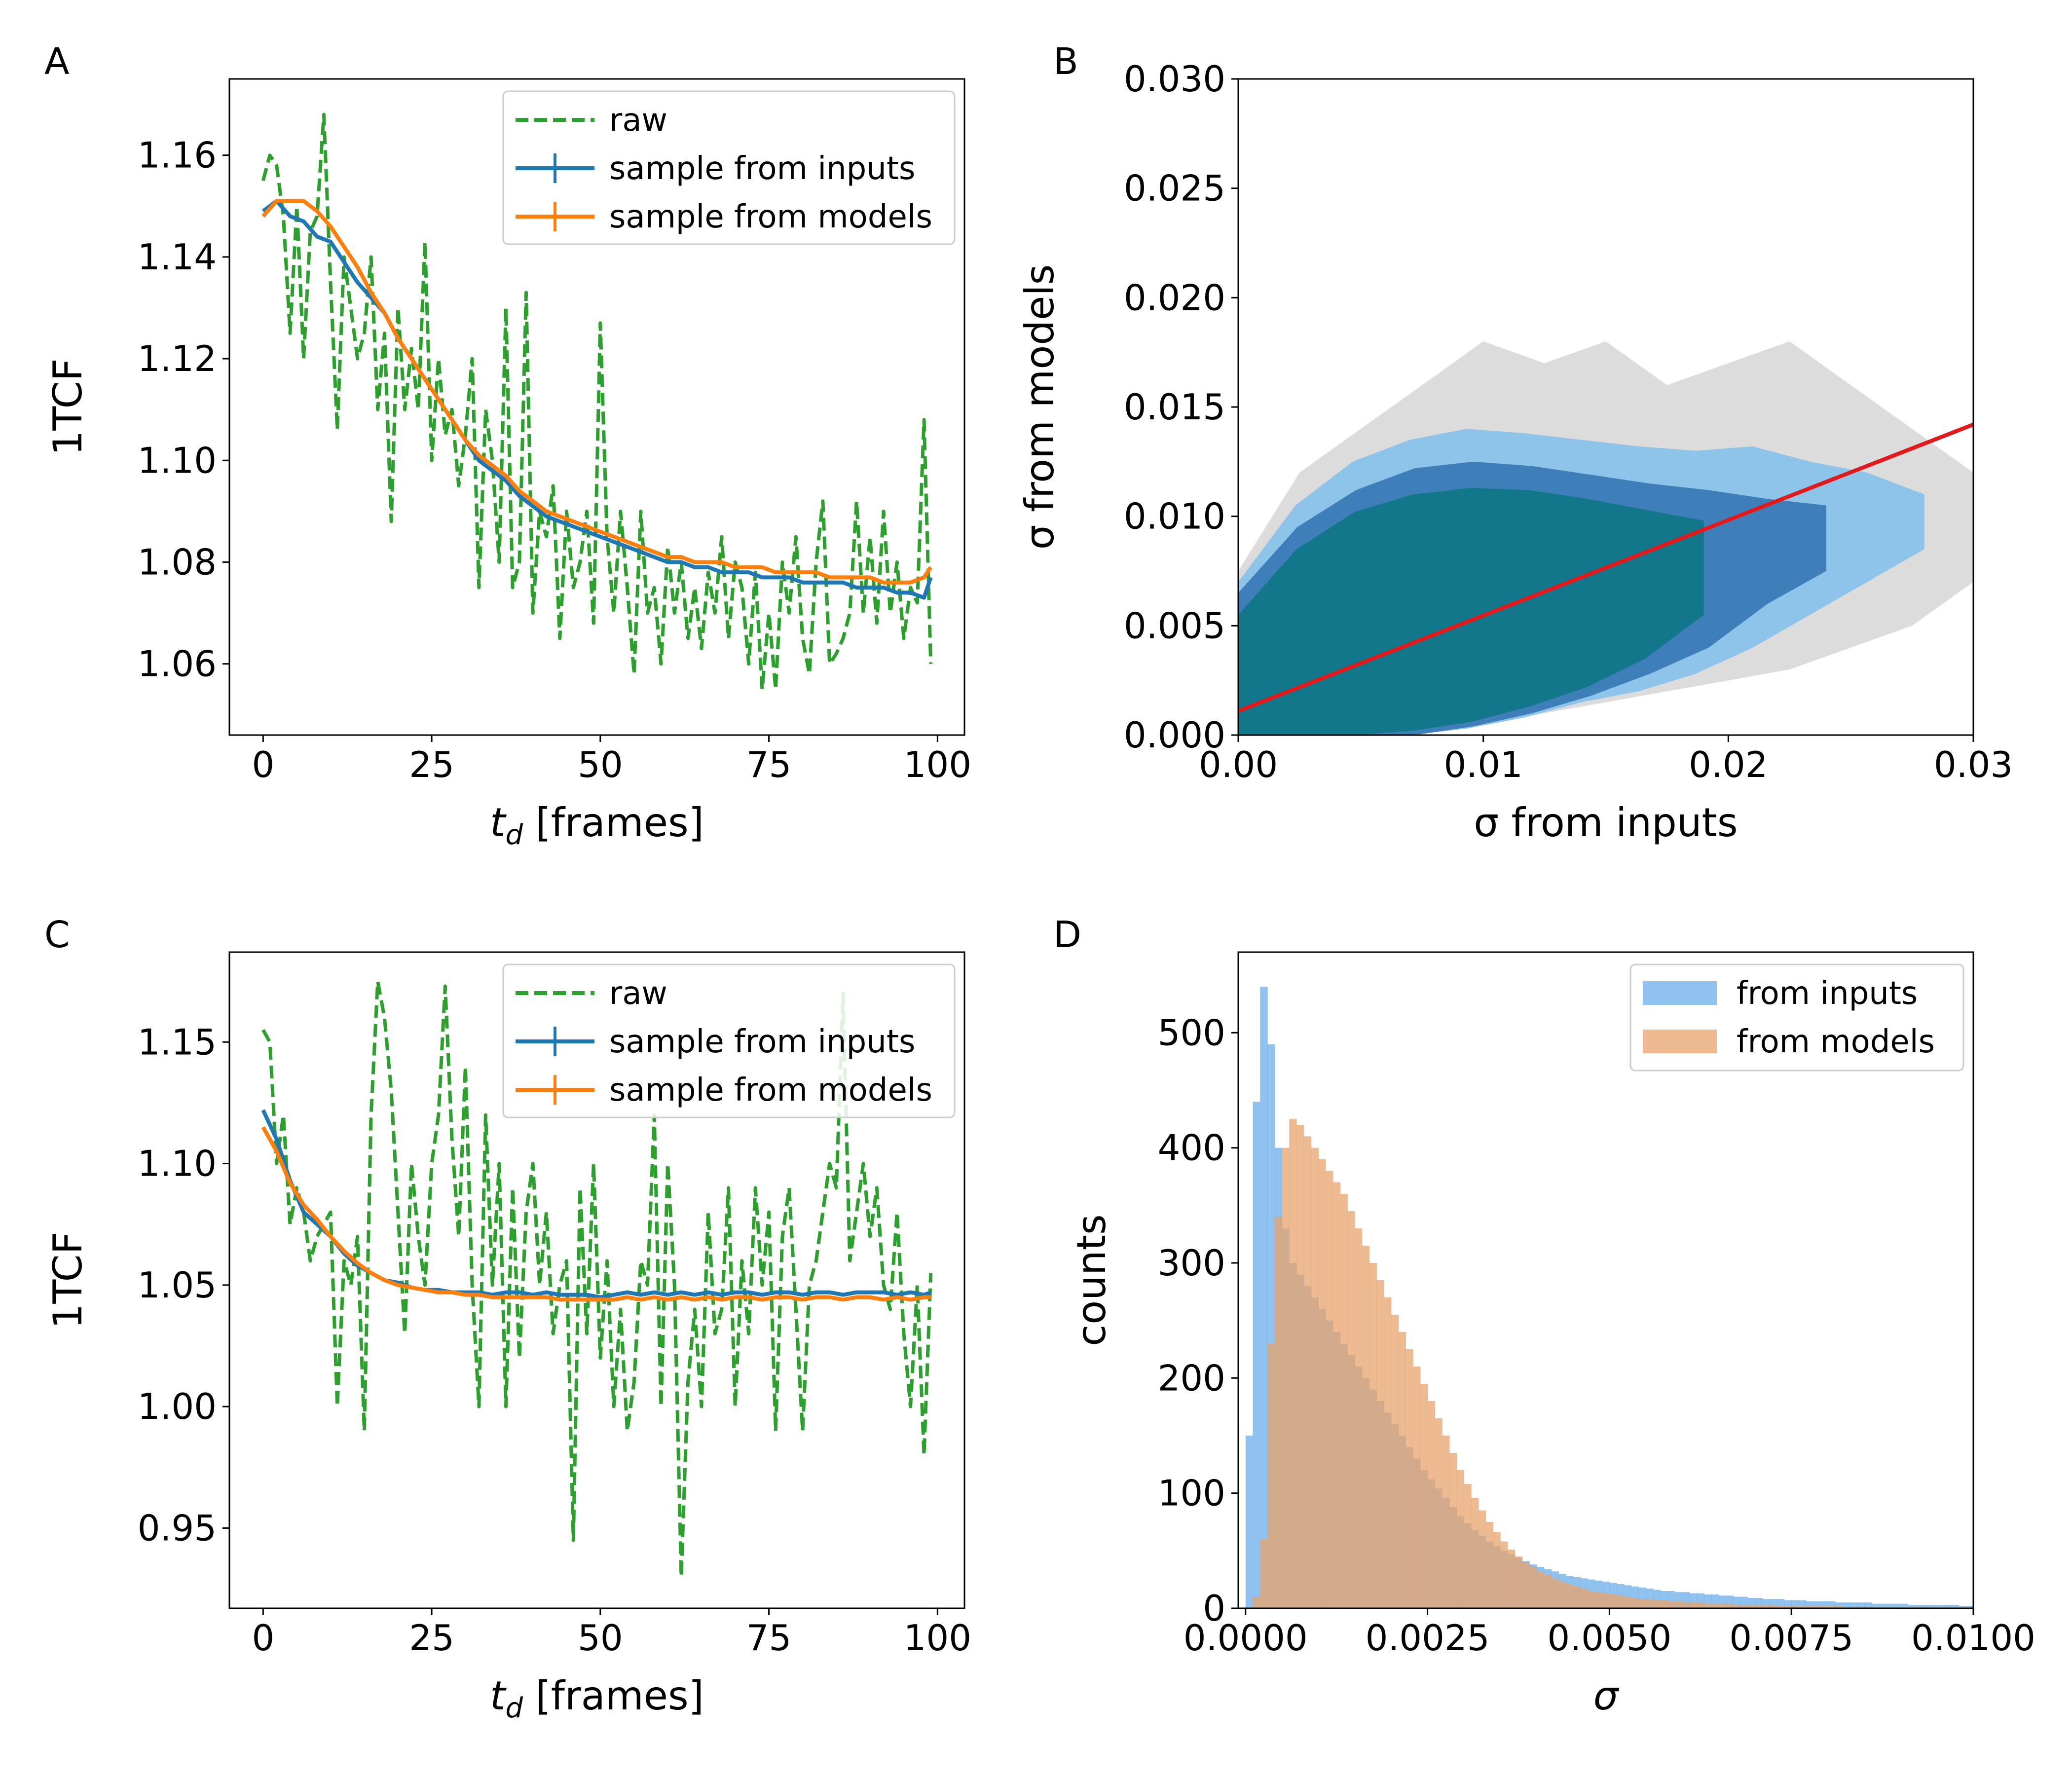 The image size is (2072, 1776). Describe the element at coordinates (770, 217) in the screenshot. I see `panel-a-legend-label-2: sample from models` at that location.